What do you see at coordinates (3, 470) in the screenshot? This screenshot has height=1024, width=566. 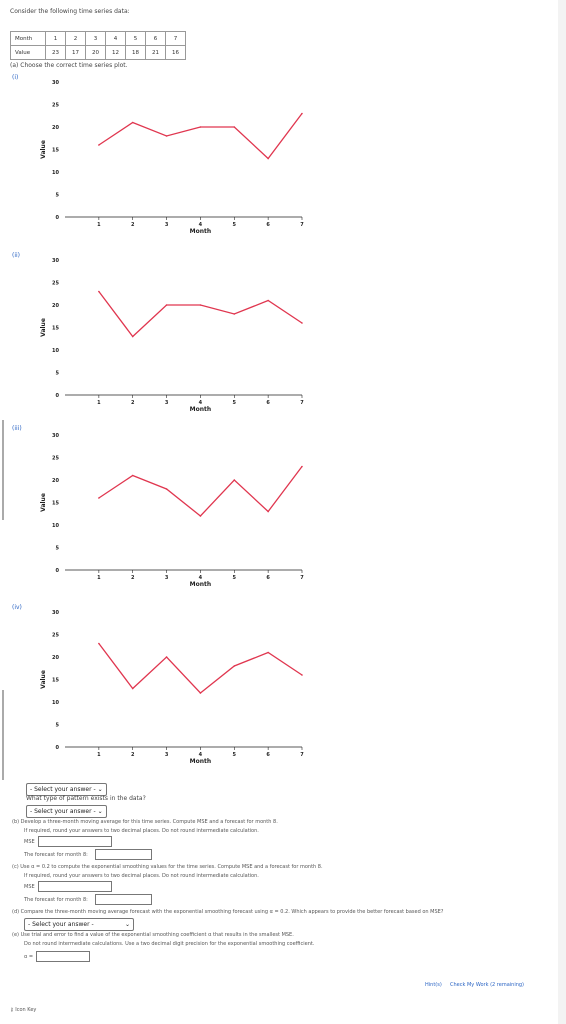 I see `option-divider` at bounding box center [3, 470].